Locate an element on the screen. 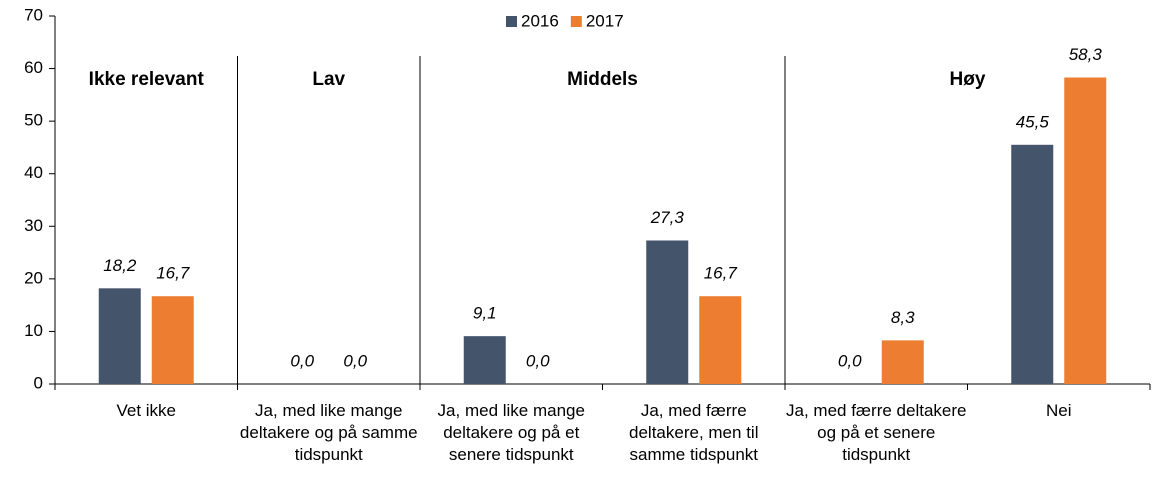 The image size is (1154, 482). section-label: Høy is located at coordinates (968, 79).